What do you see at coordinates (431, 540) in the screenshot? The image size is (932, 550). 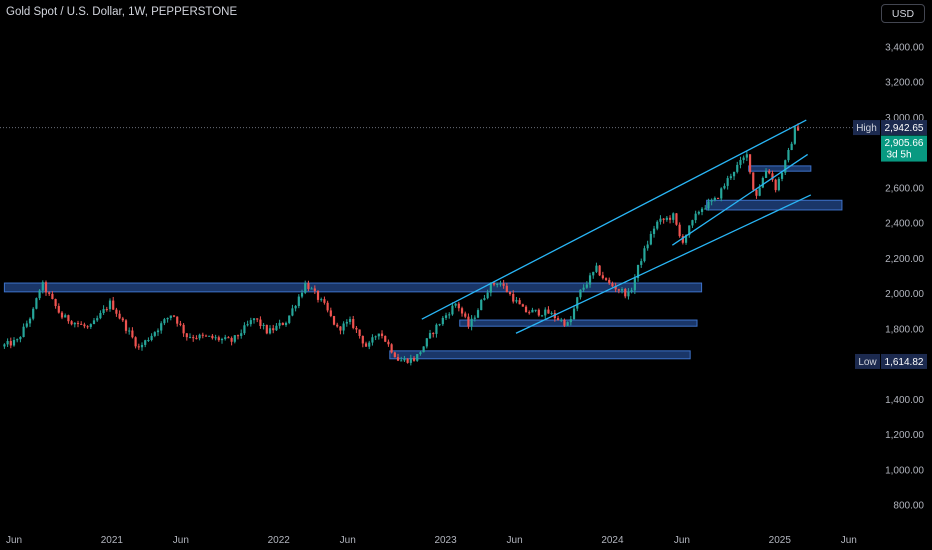 I see `x-axis: Jun 2021 Jun 2022 Jun 2023 Jun 2024 Jun 2025 Jun` at bounding box center [431, 540].